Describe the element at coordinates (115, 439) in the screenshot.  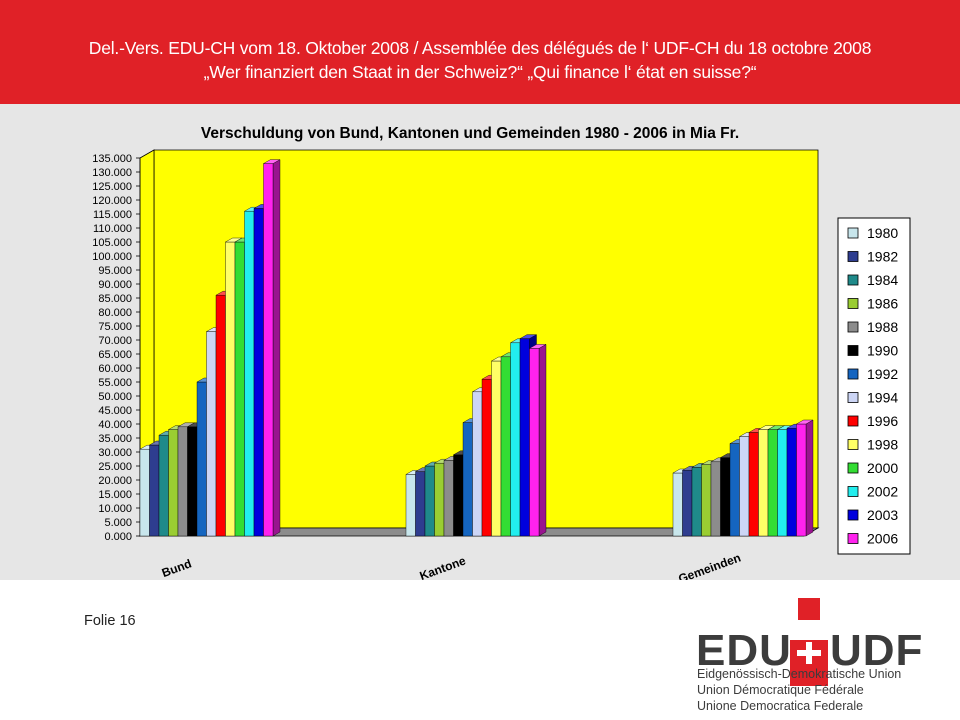
I see `y-tick-label: 35.000` at that location.